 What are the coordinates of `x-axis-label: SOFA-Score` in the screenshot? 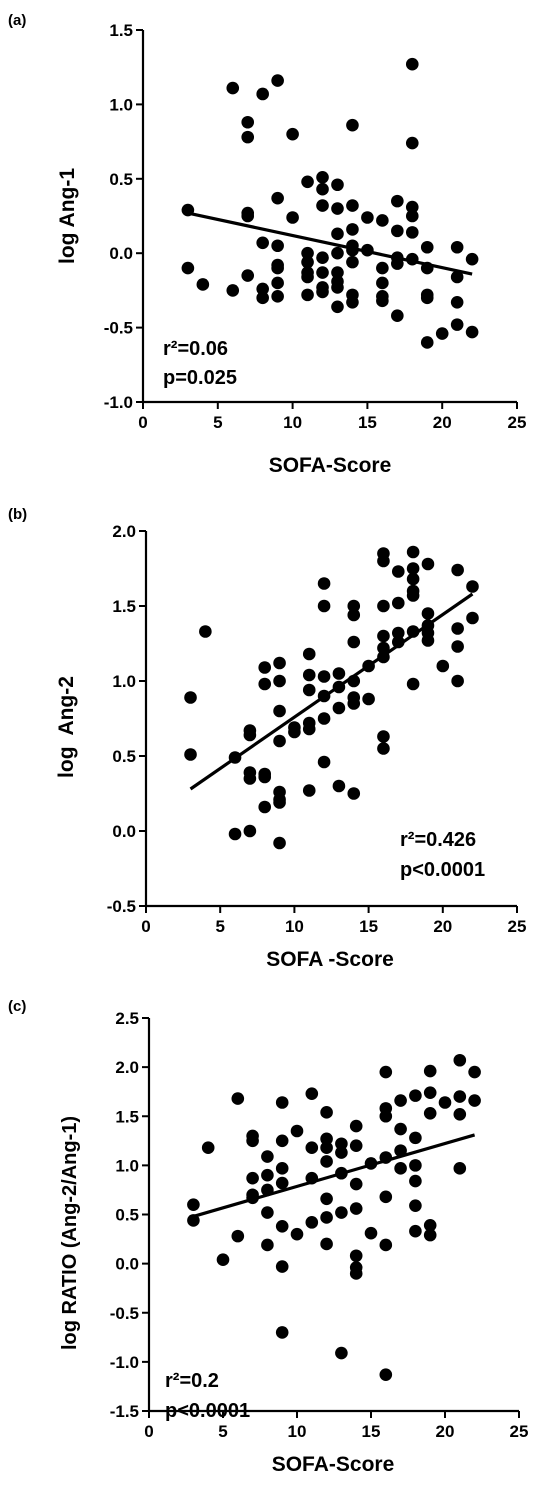 It's located at (330, 465).